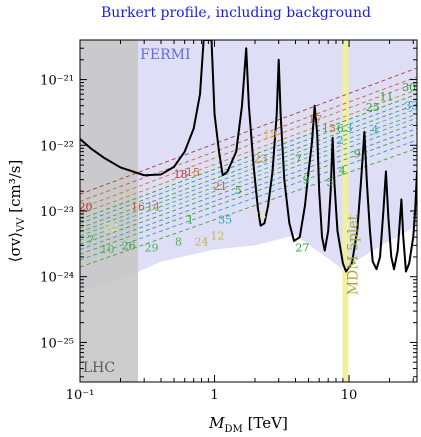 The width and height of the screenshot is (421, 437). I want to click on point-label-4: 17, so click(315, 119).